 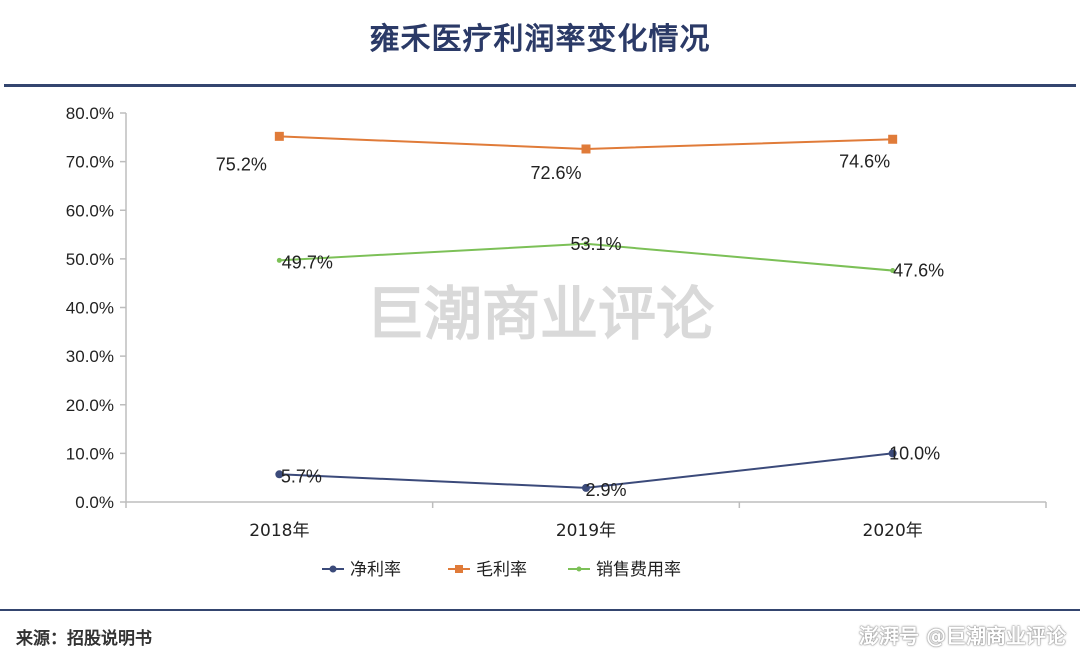 I want to click on data-label: 72.6%, so click(x=555, y=173).